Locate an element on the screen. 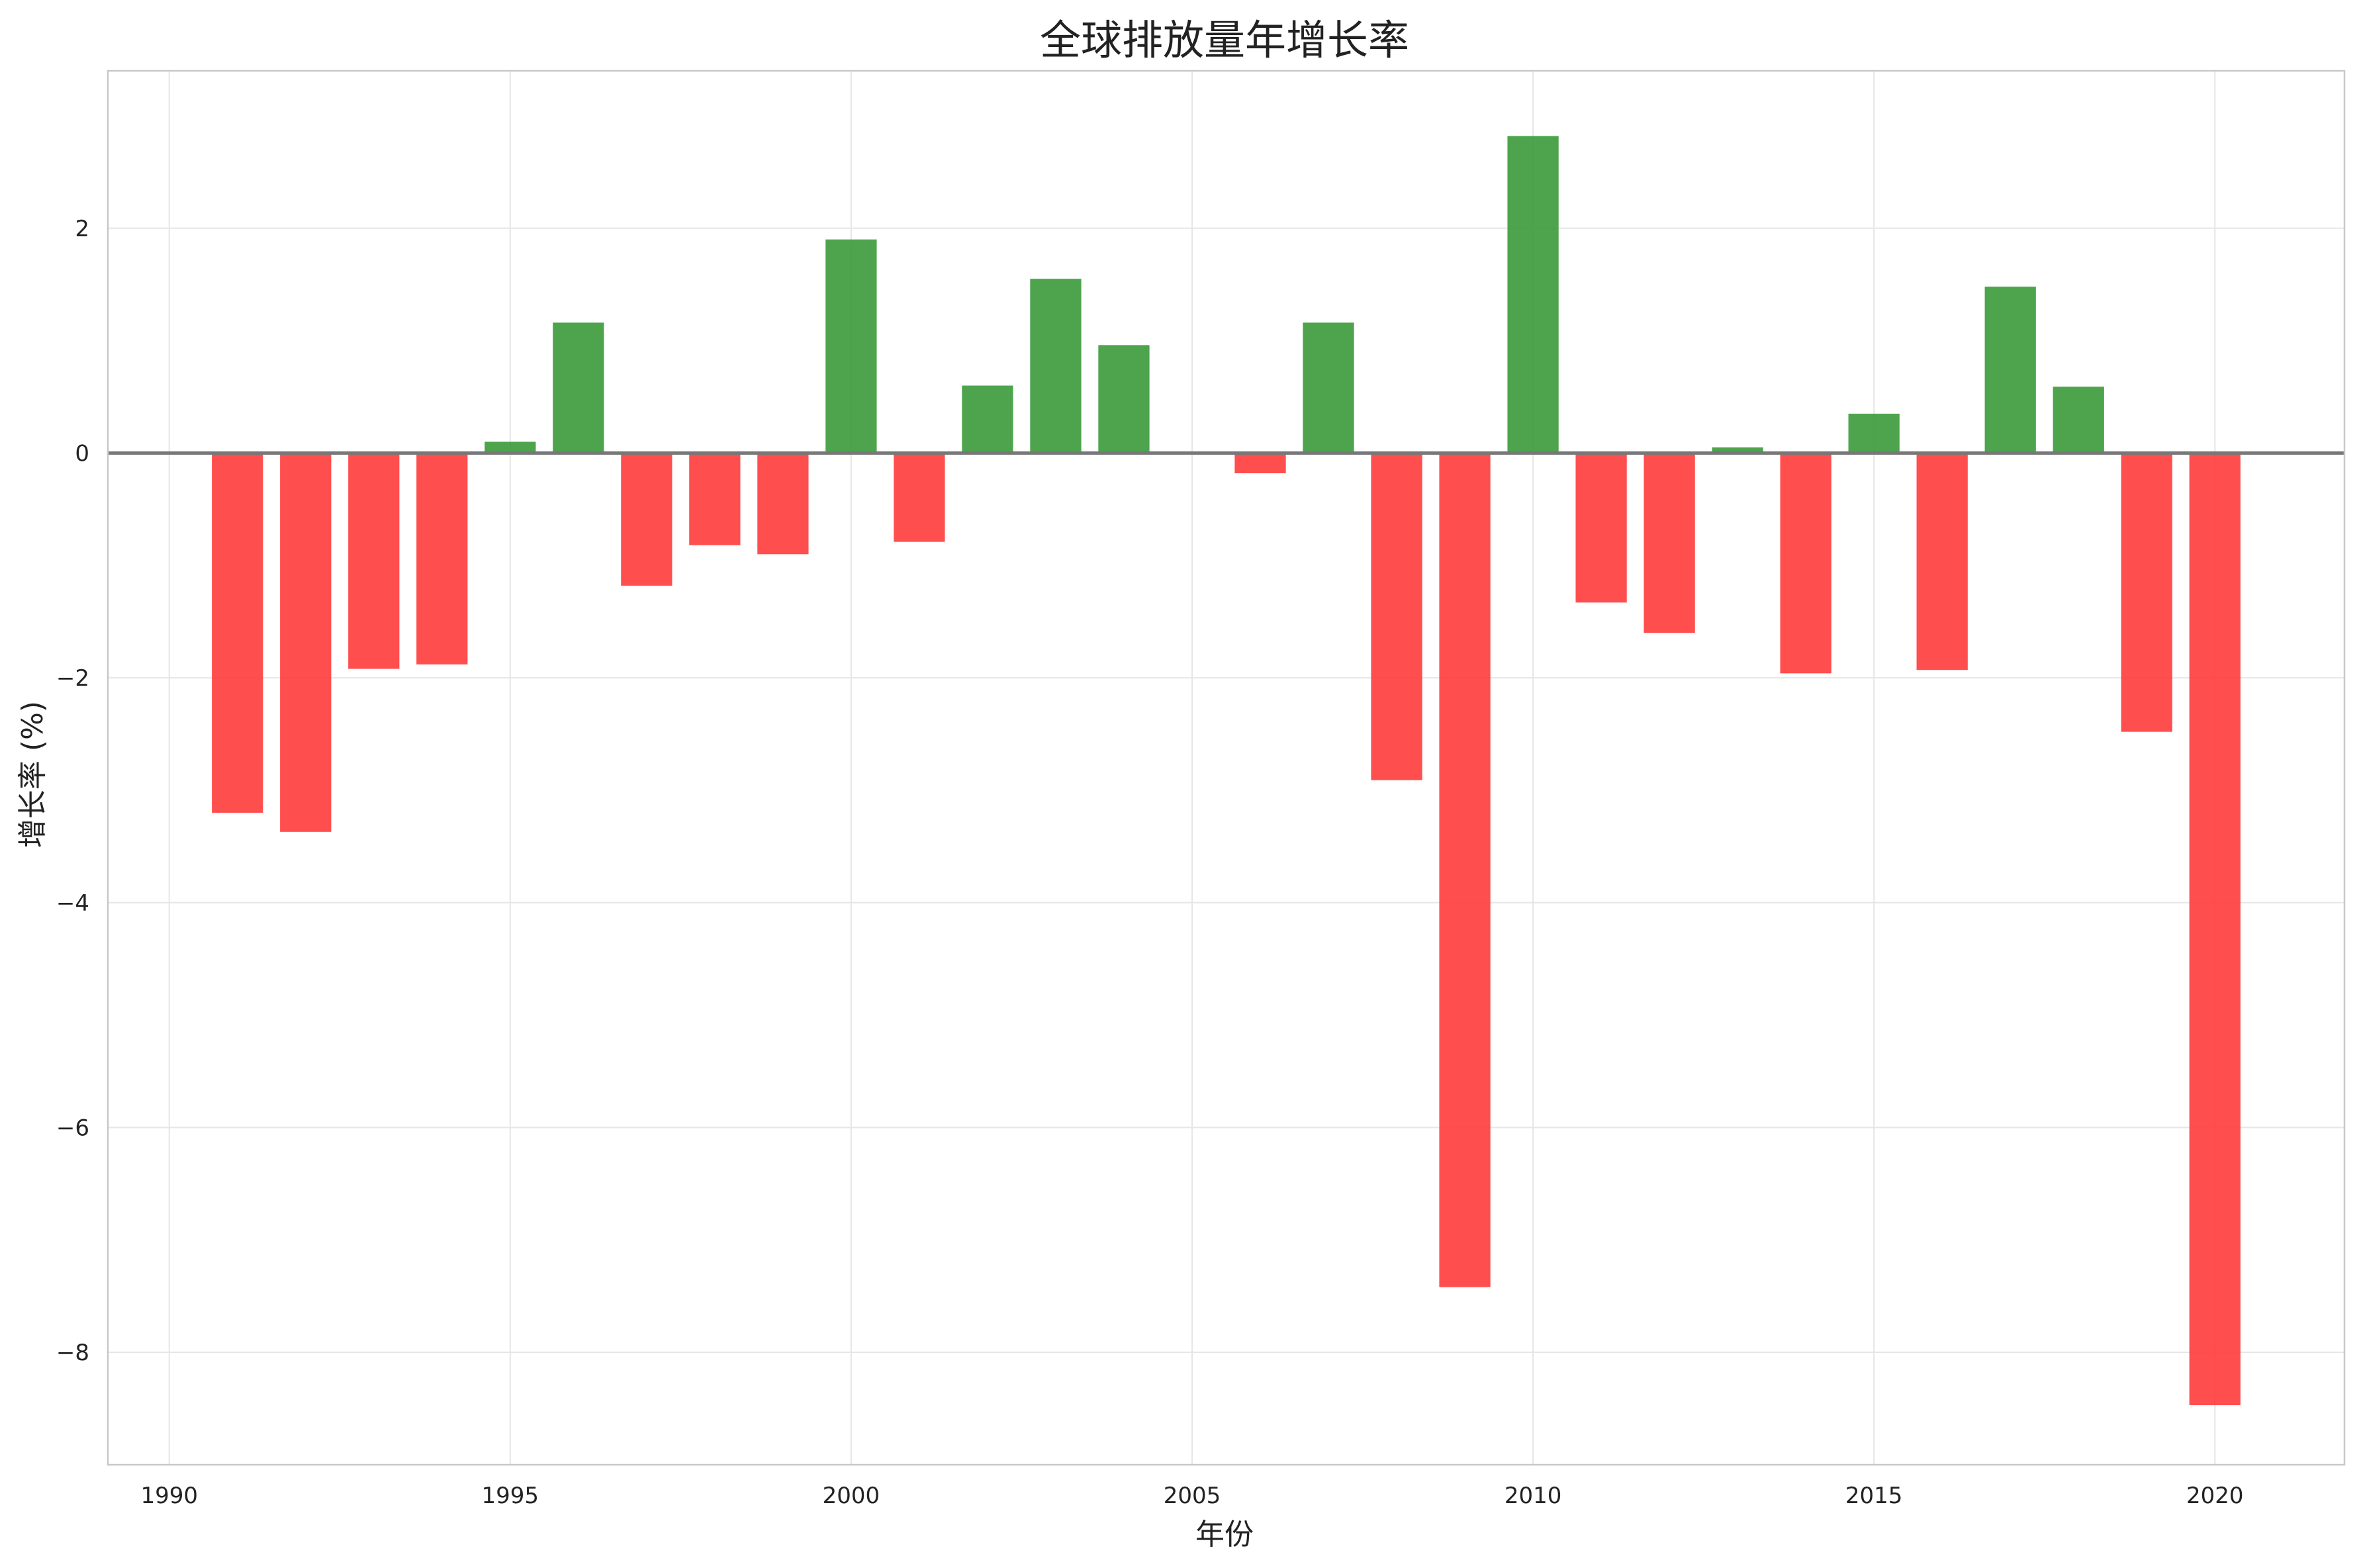  bar-2000 is located at coordinates (851, 346).